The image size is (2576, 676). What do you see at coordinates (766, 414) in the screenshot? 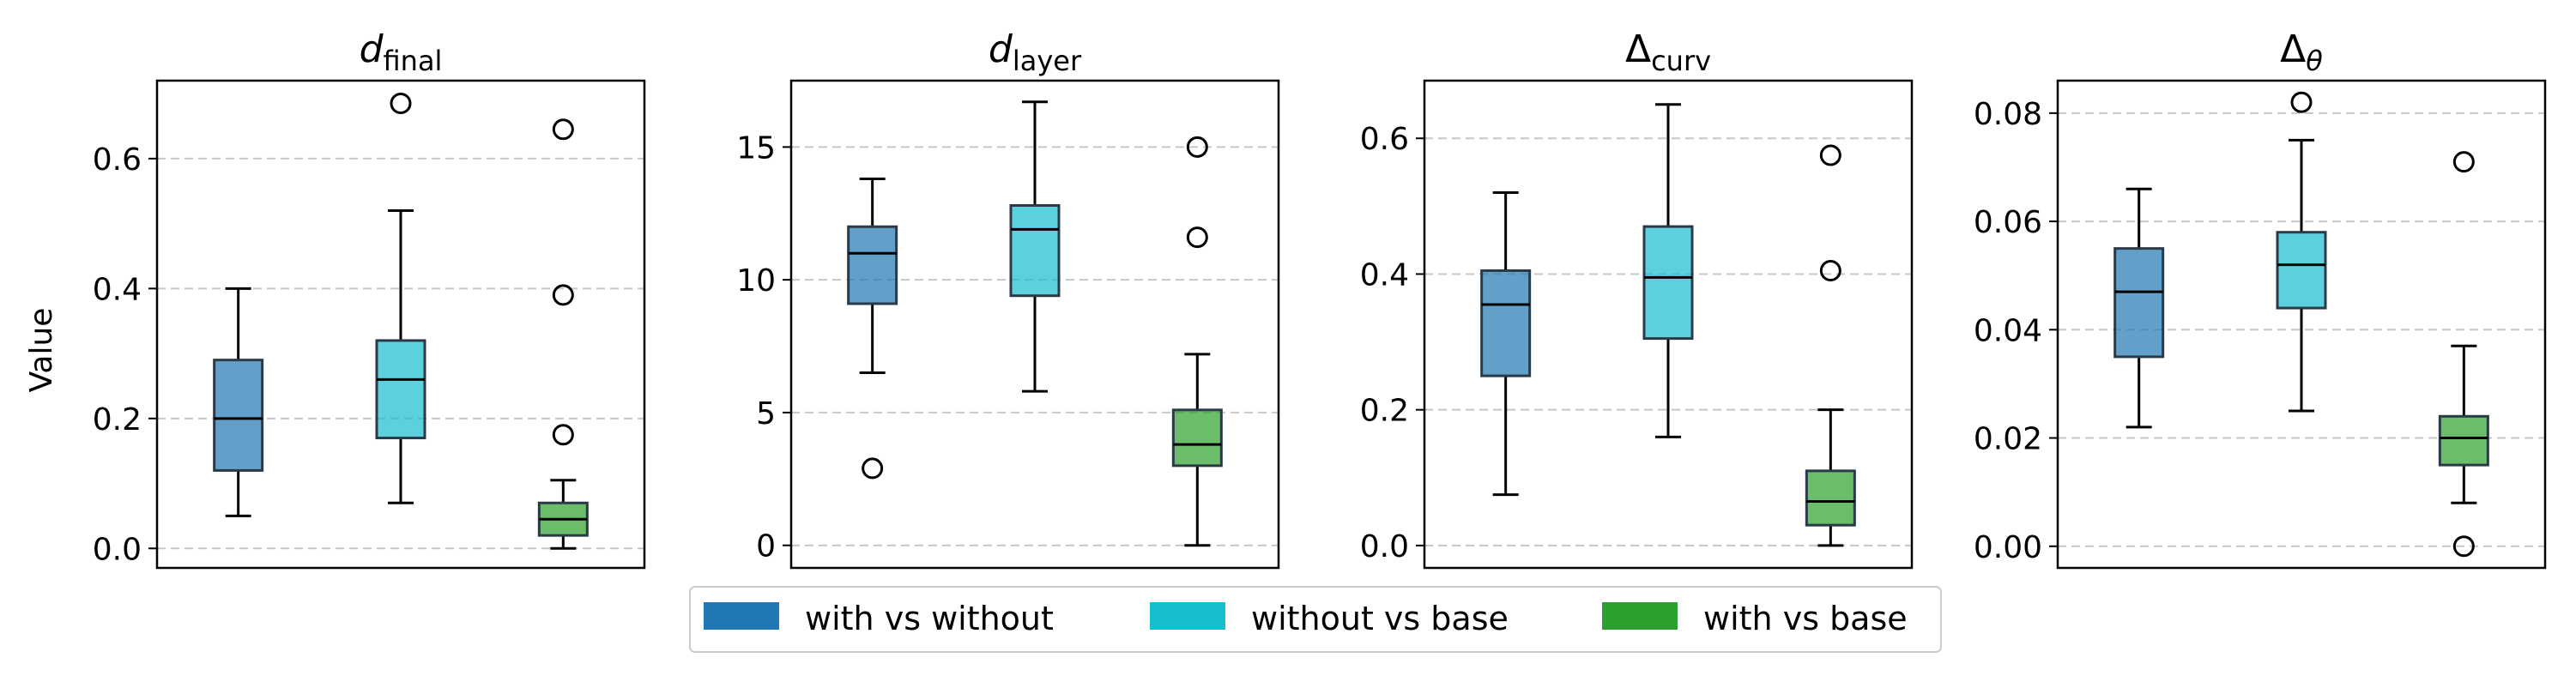
I see `y-tick-label: 5` at bounding box center [766, 414].